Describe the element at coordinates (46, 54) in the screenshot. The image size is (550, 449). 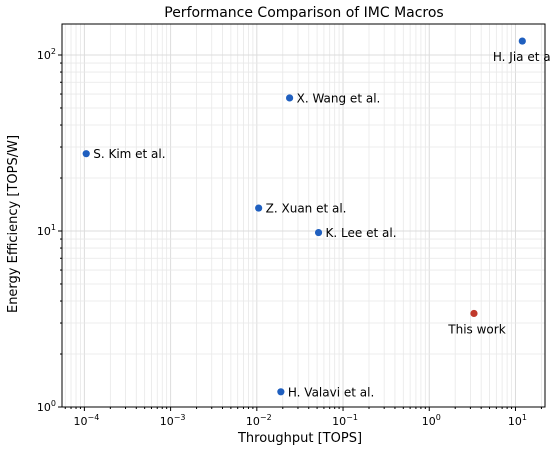
I see `y-tick-label: 10²` at that location.